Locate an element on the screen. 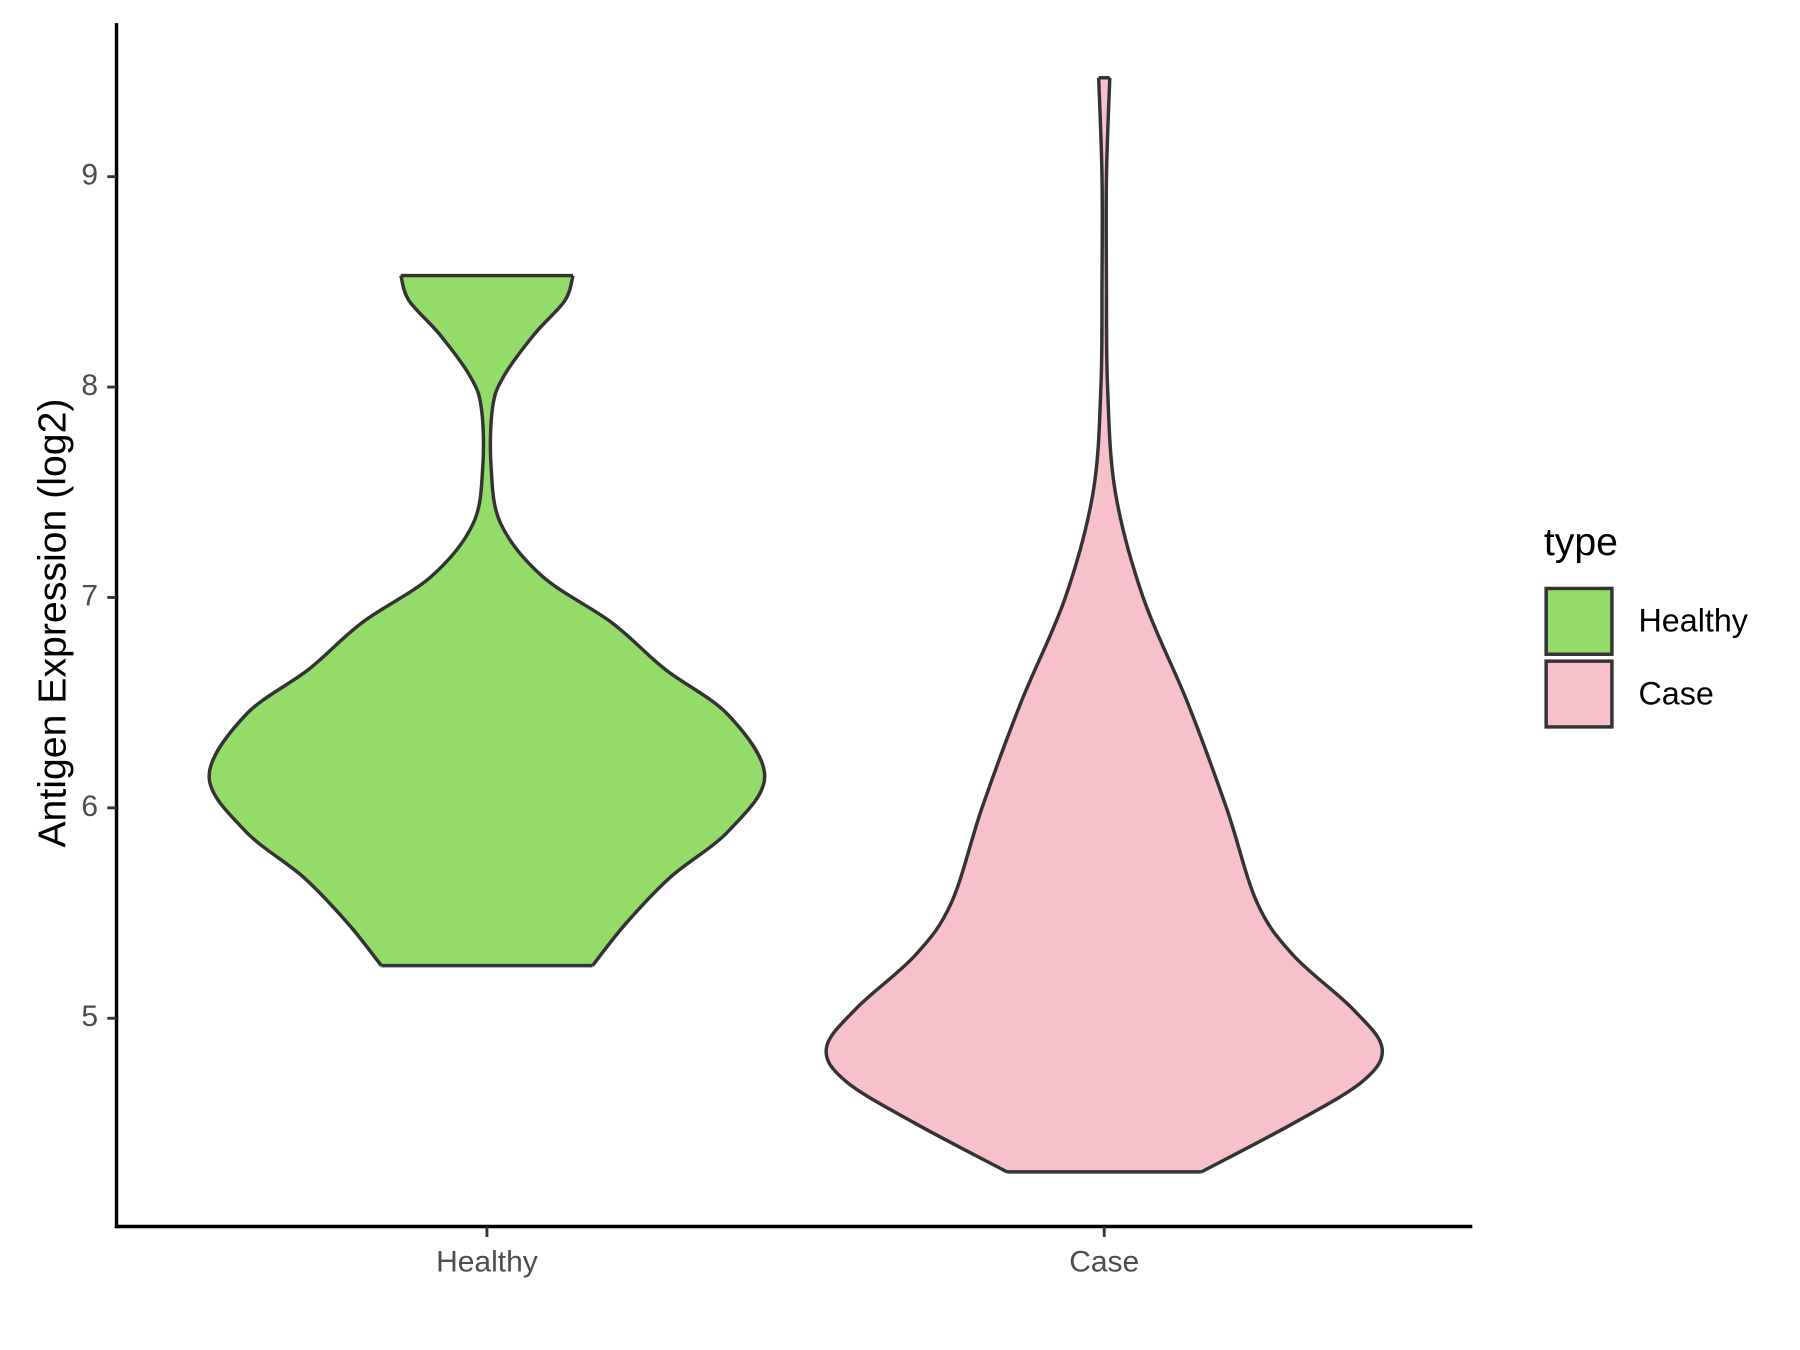 Image resolution: width=1800 pixels, height=1350 pixels. y-tick-label: 9 is located at coordinates (89, 175).